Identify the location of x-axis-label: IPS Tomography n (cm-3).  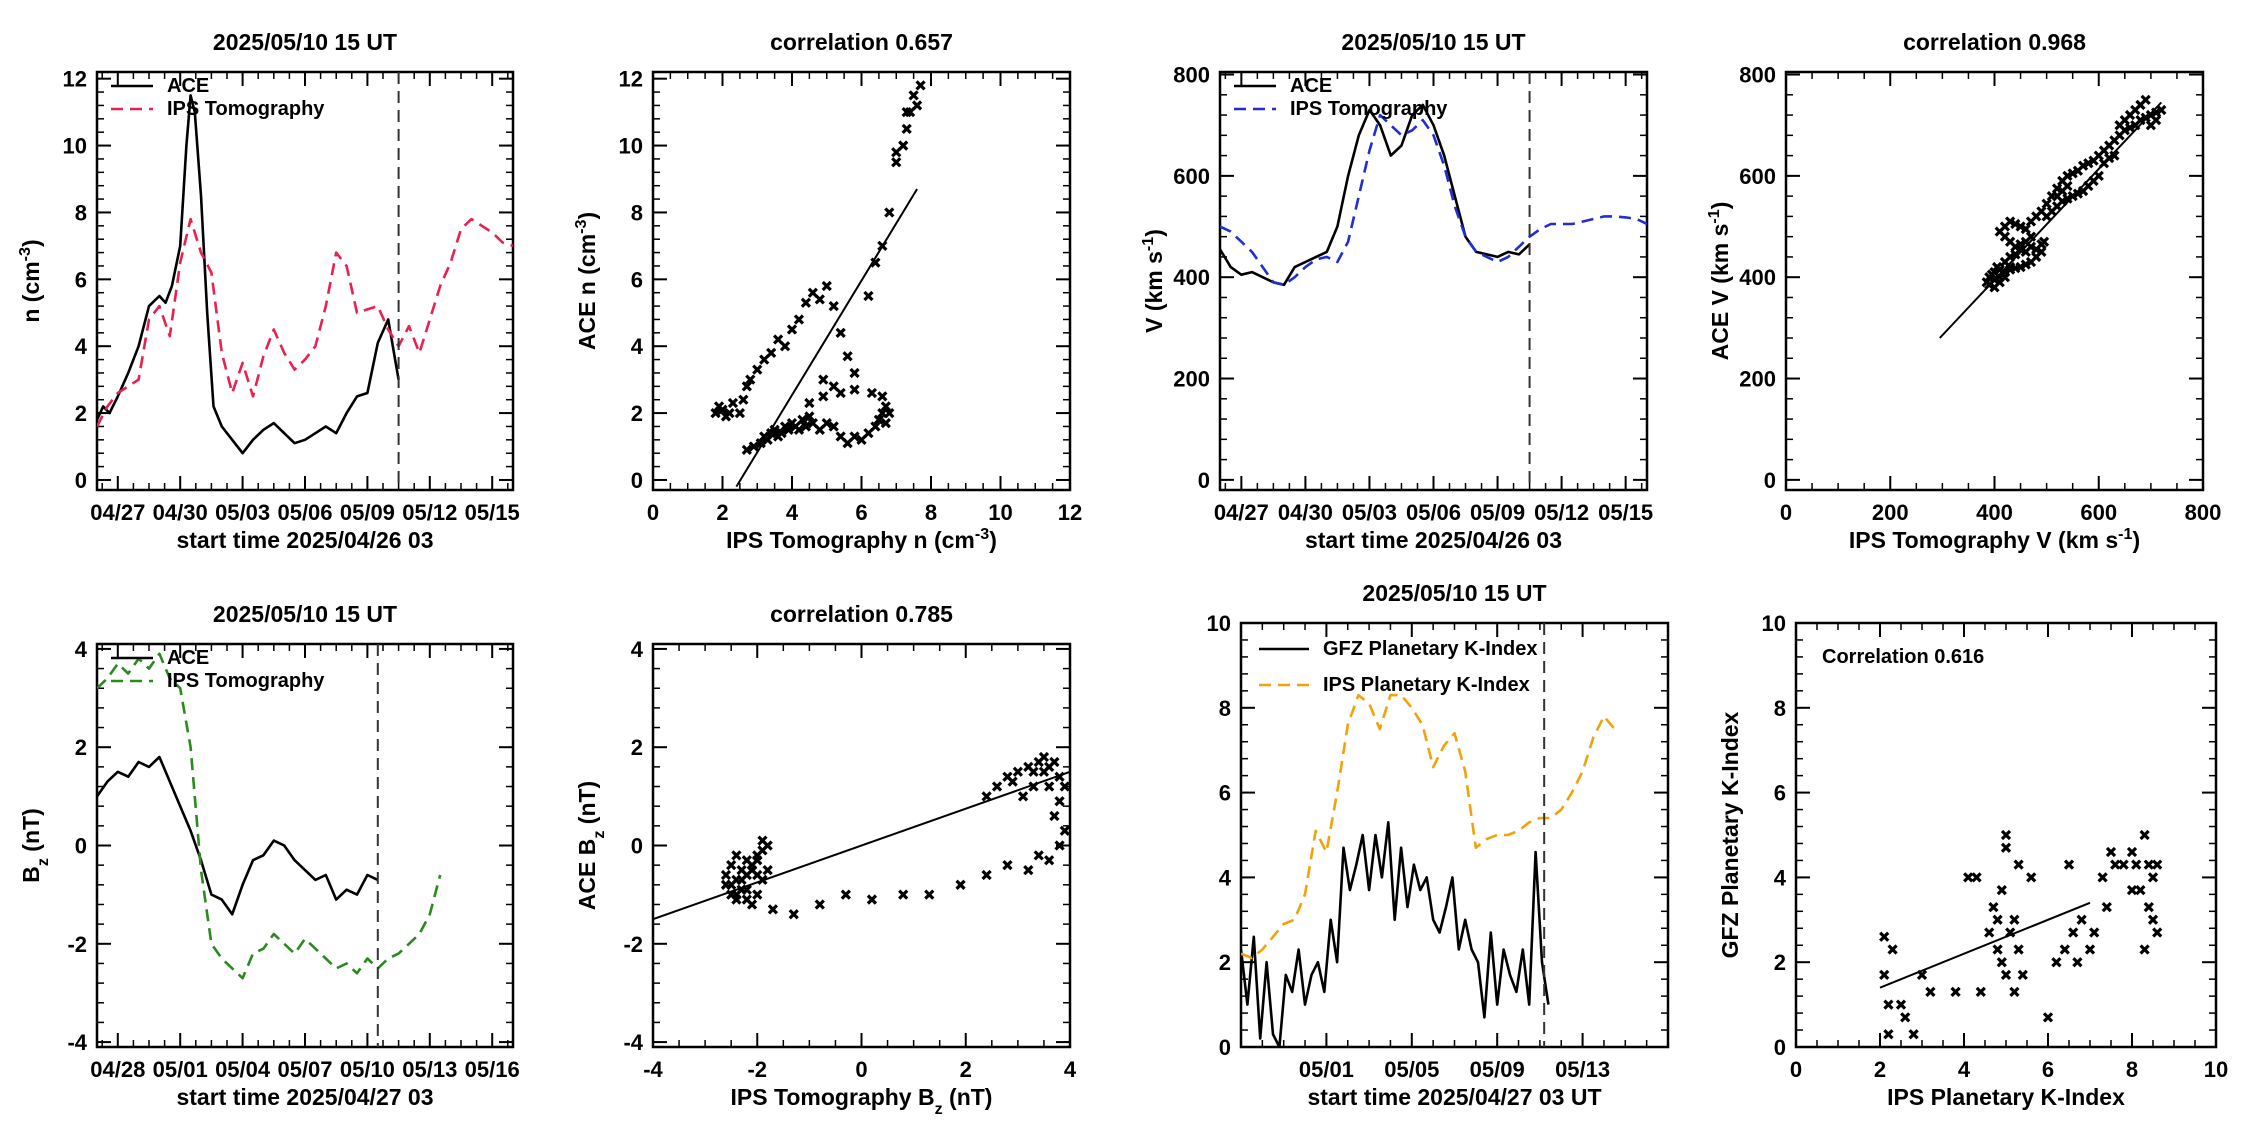
(861, 539).